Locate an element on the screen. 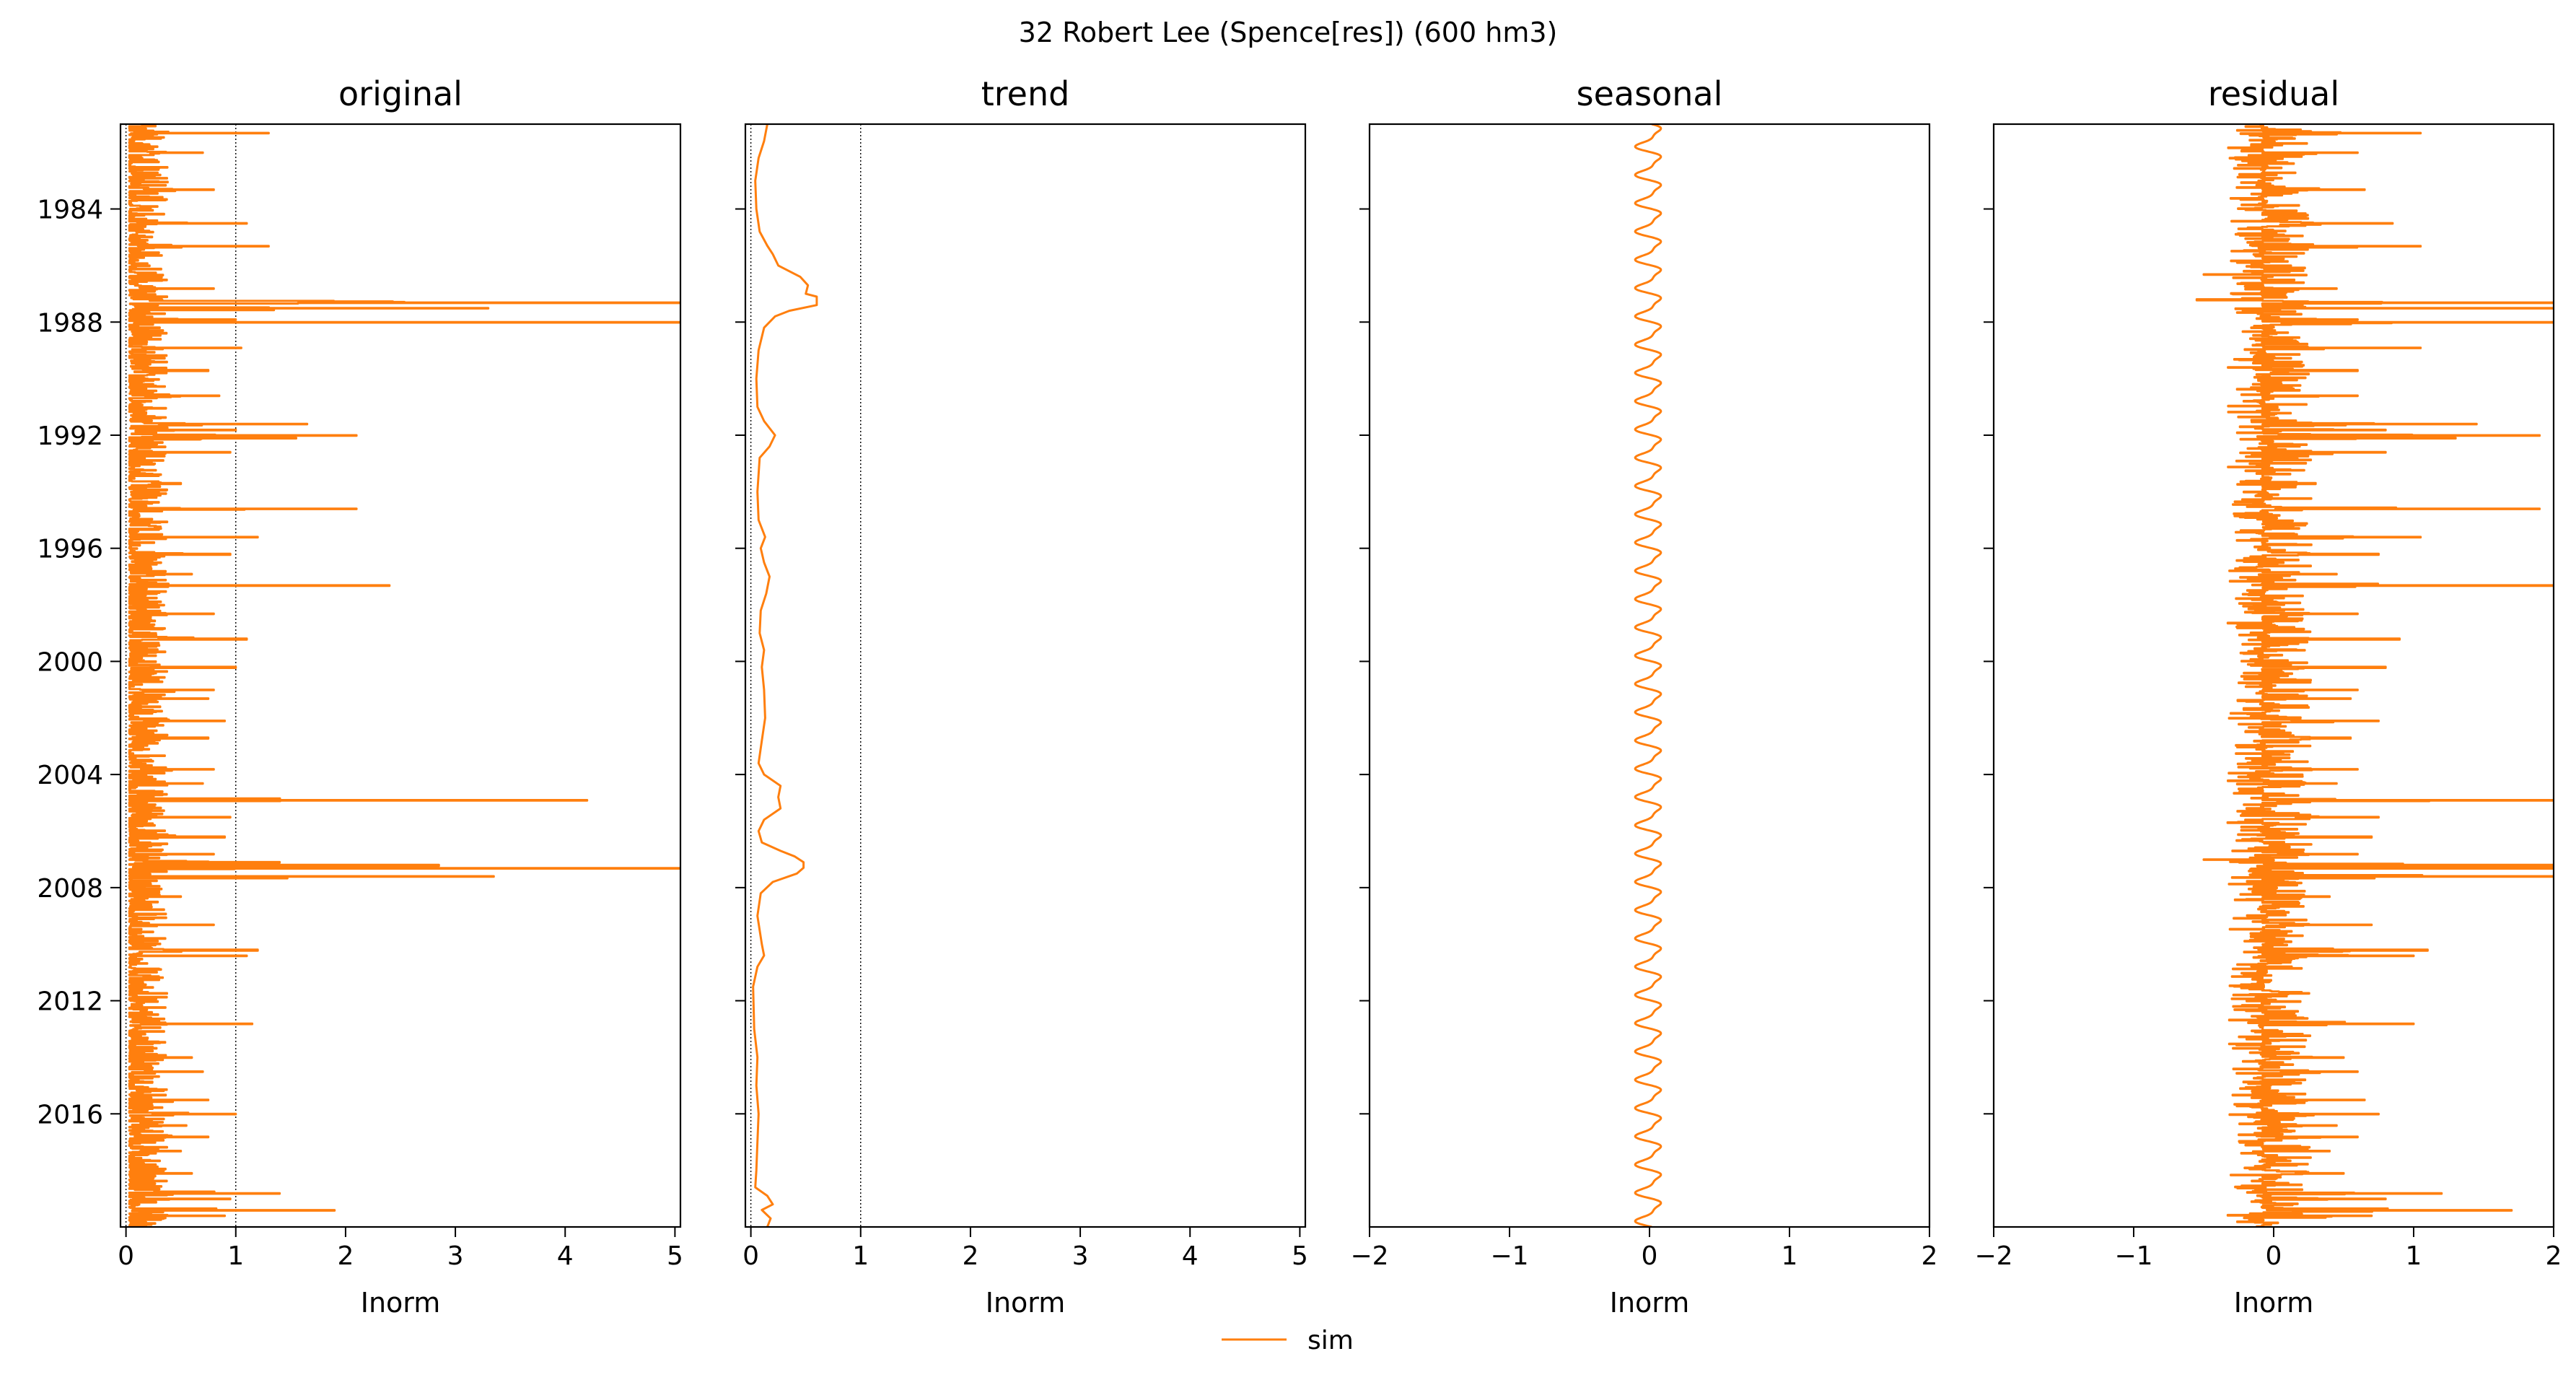 Image resolution: width=2576 pixels, height=1385 pixels. series-line-trend-sim is located at coordinates (785, 675).